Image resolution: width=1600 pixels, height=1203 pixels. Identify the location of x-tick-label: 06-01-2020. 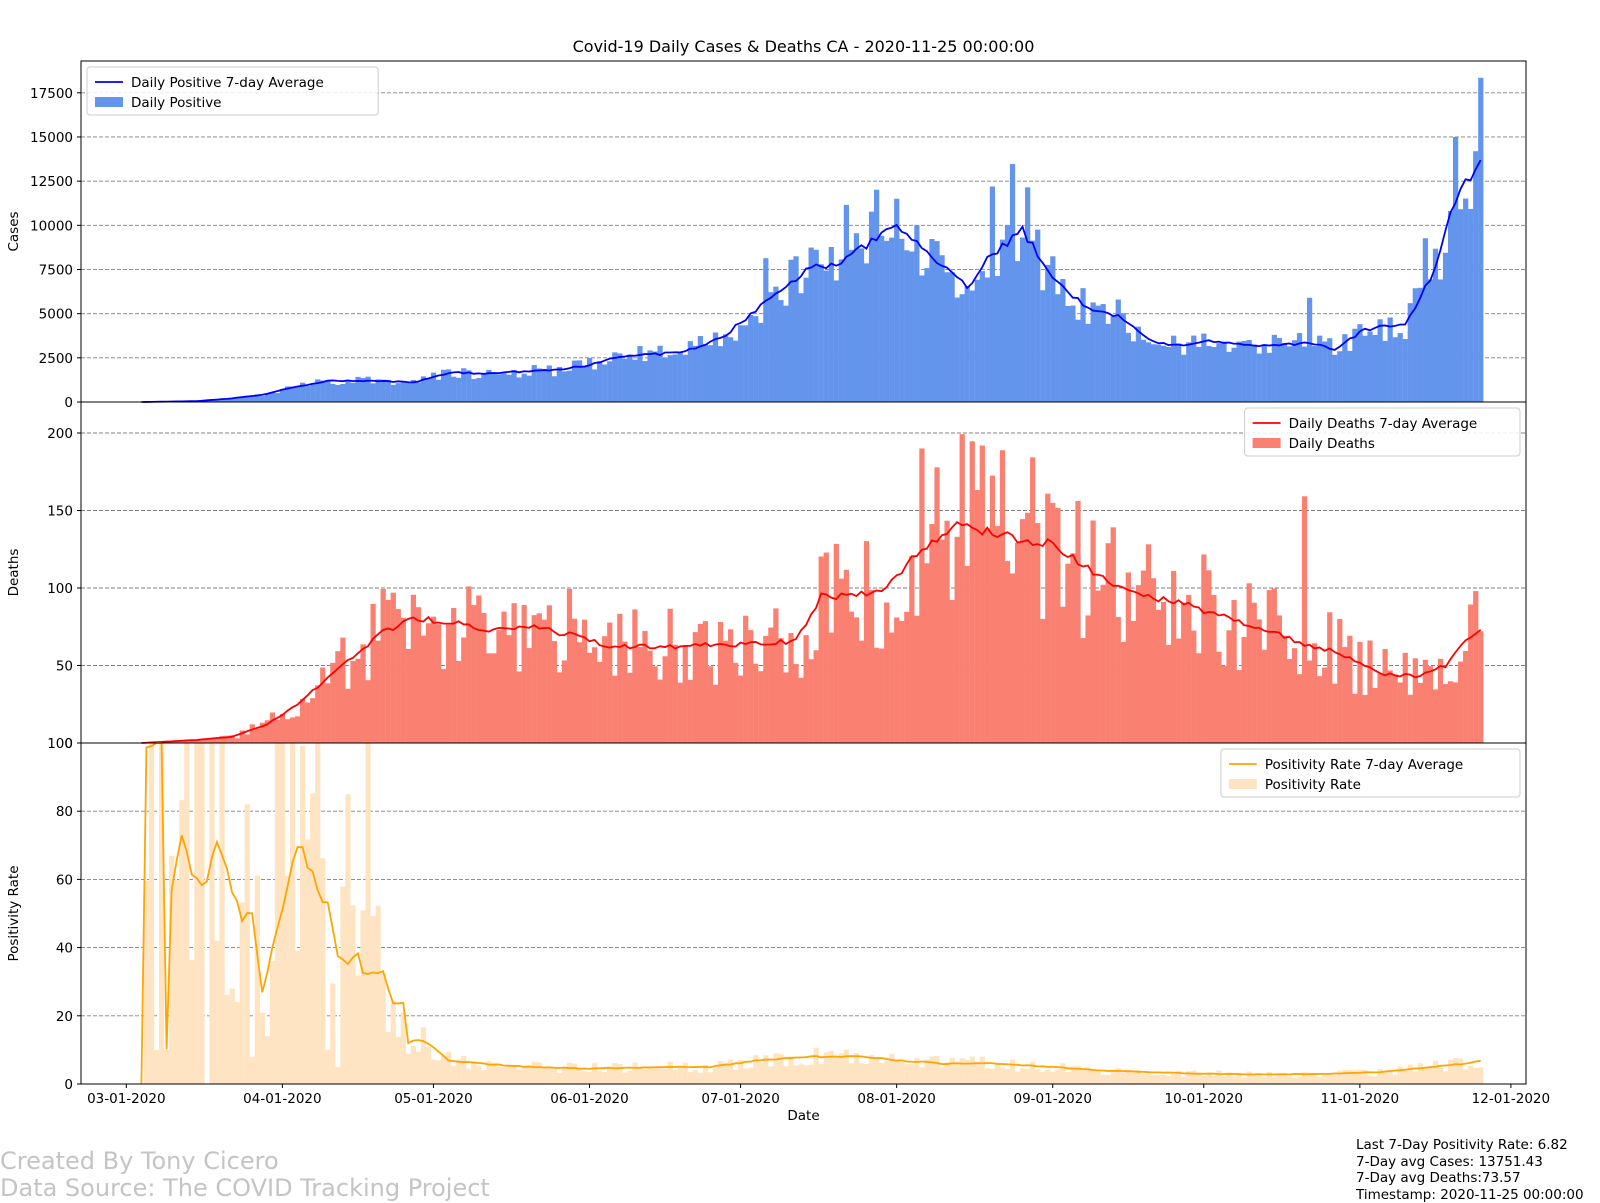
(589, 1099).